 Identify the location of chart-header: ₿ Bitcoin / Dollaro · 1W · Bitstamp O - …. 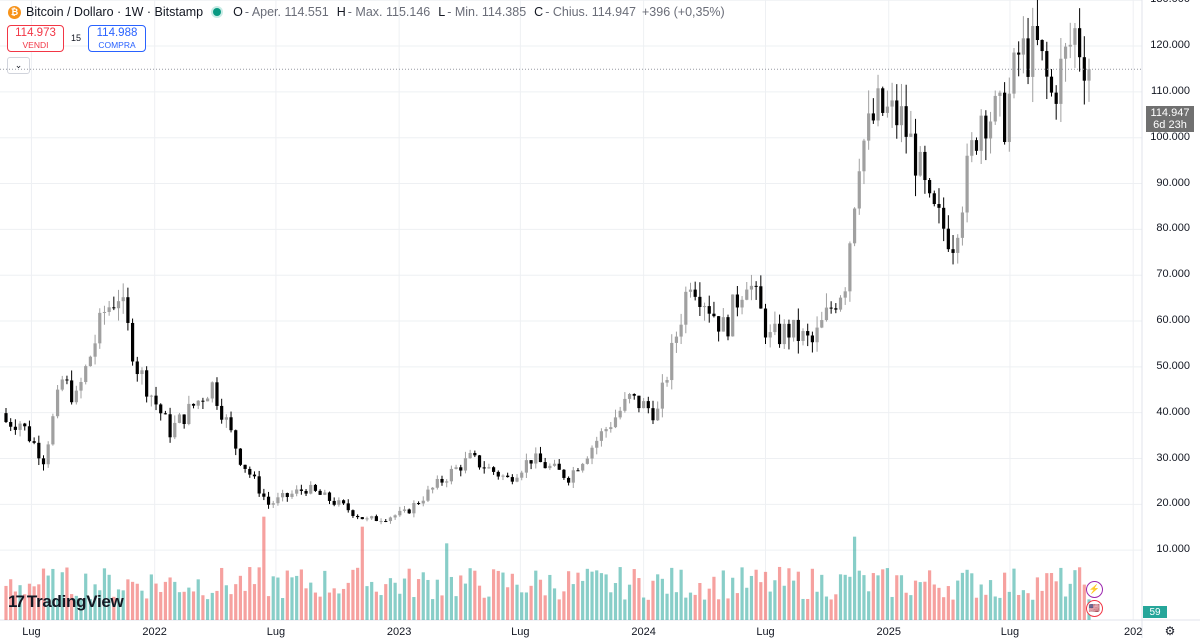
(362, 12).